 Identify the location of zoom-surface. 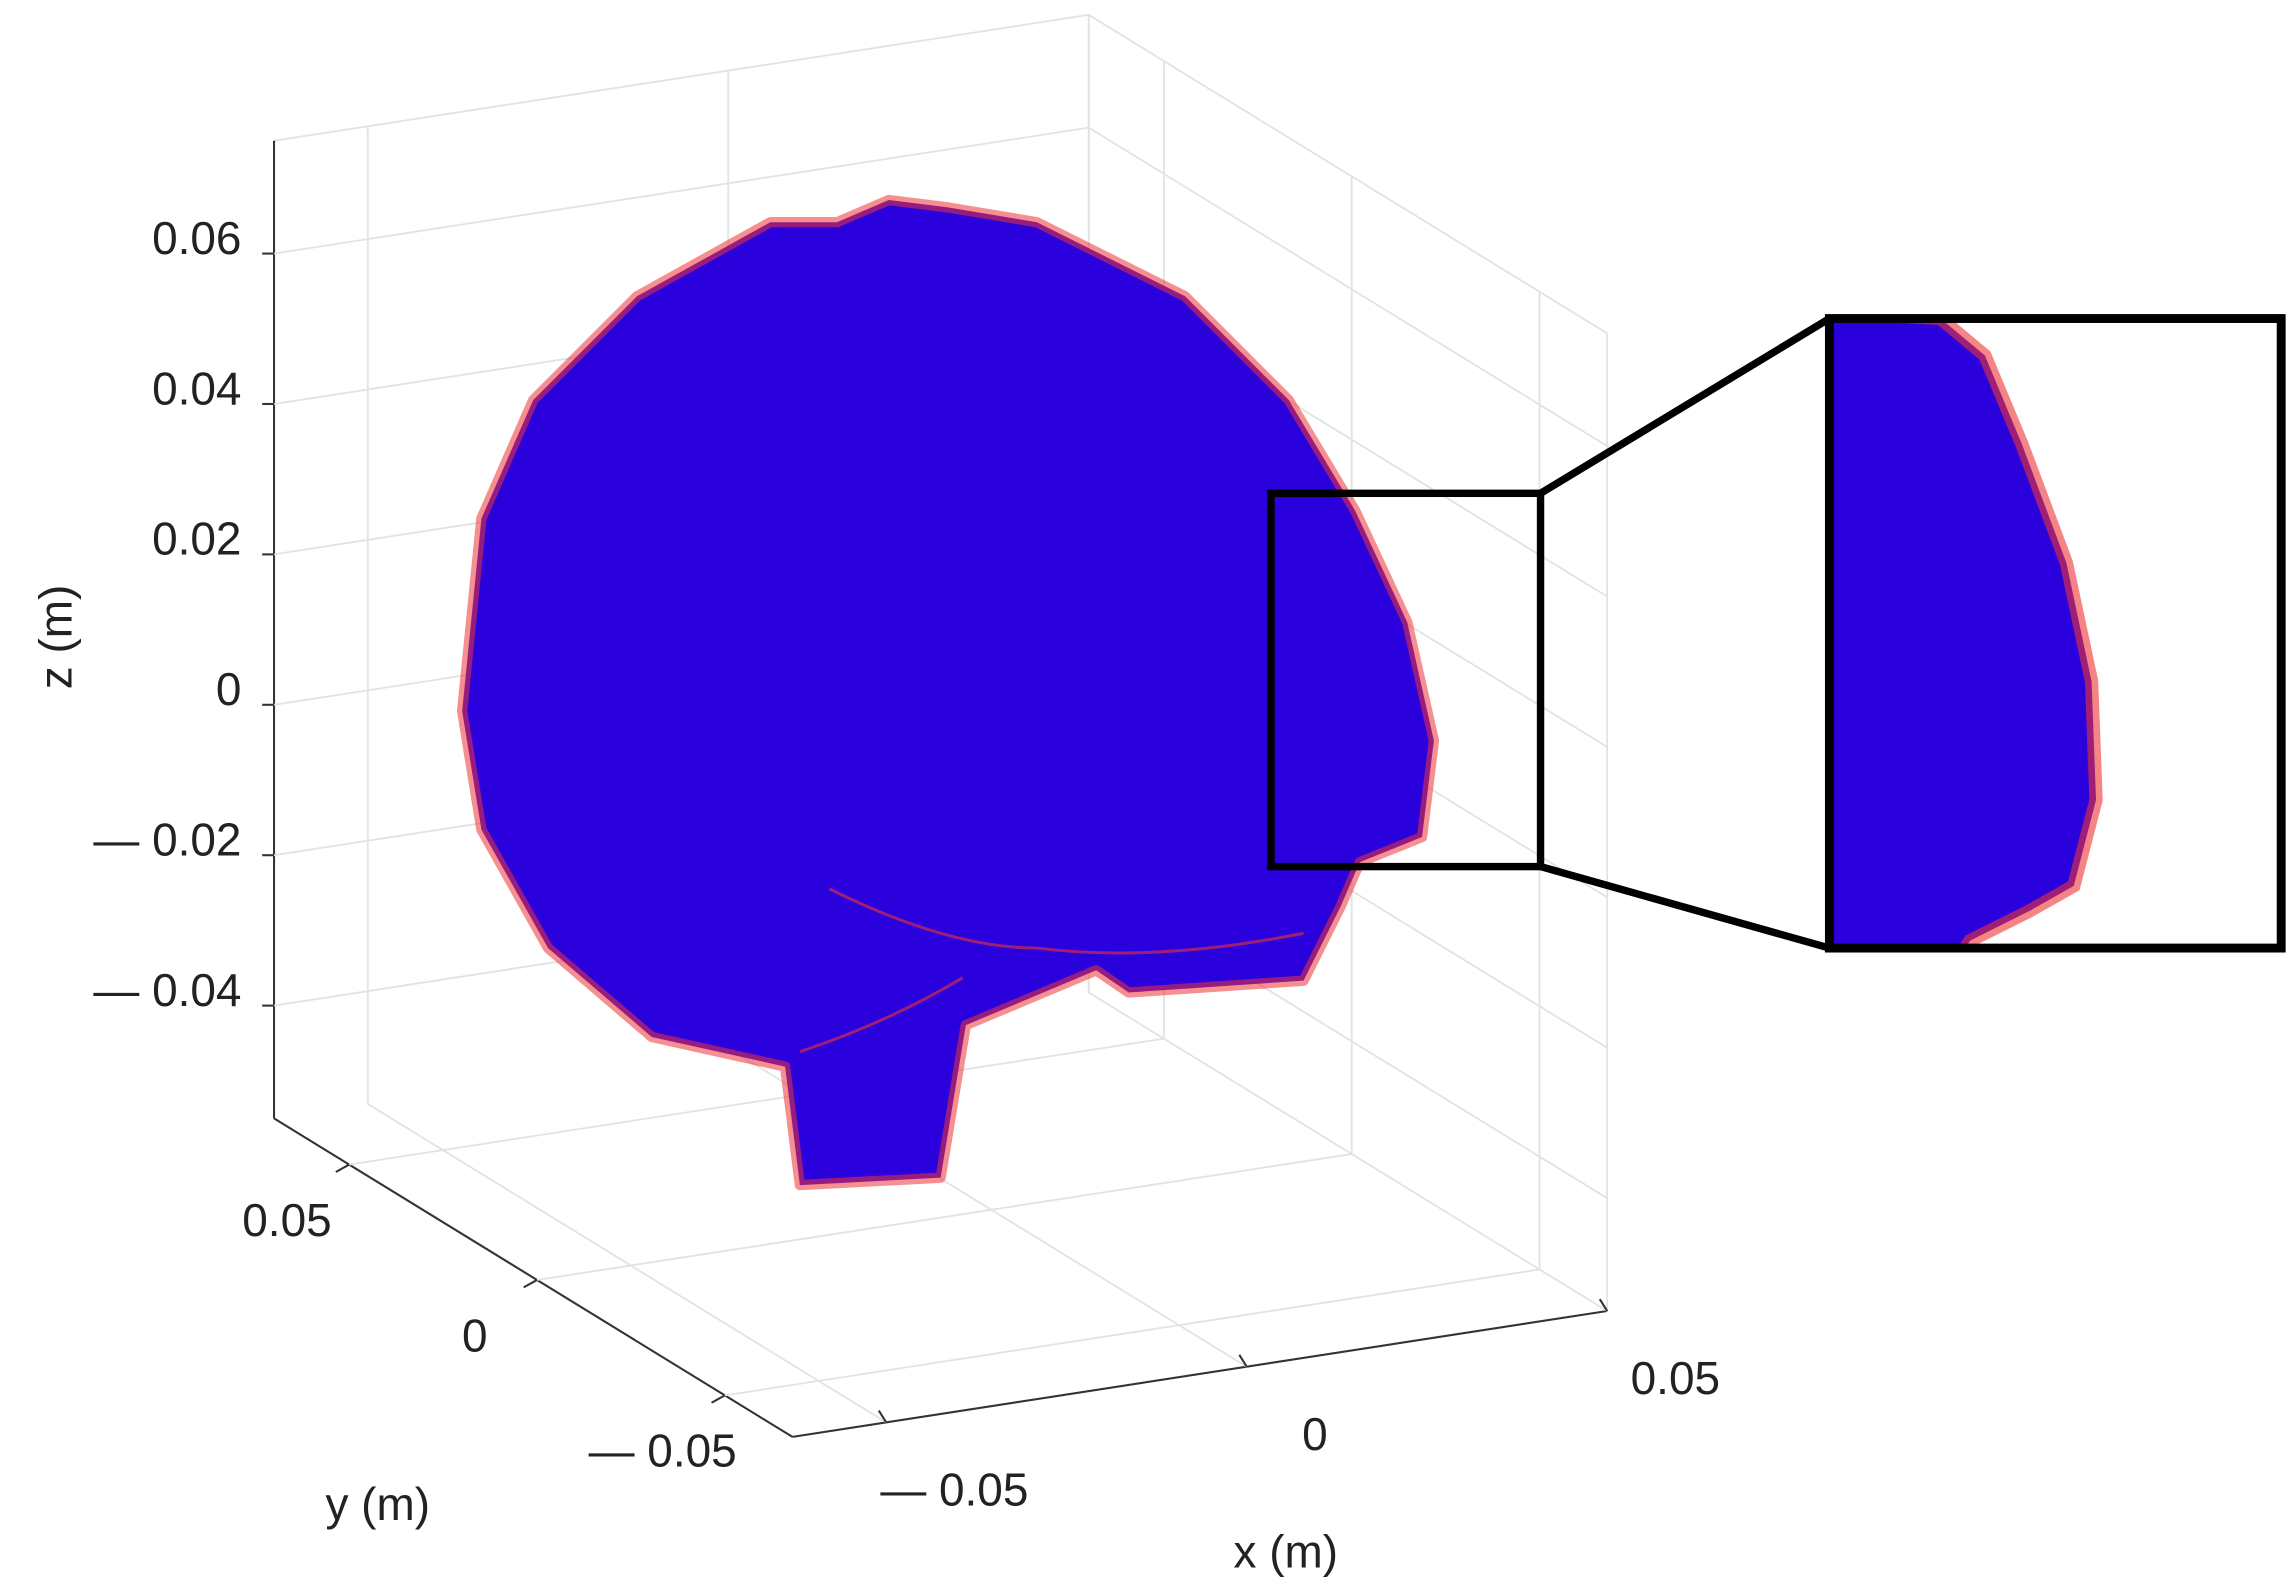
(1966, 633).